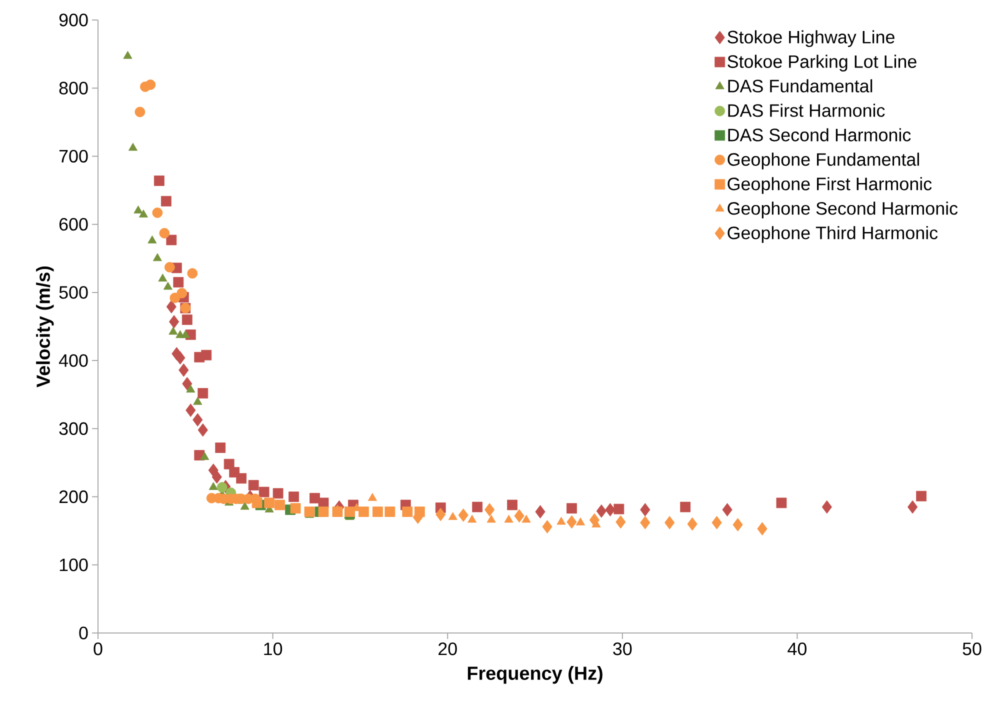  Describe the element at coordinates (73, 20) in the screenshot. I see `y-tick-label: 900` at that location.